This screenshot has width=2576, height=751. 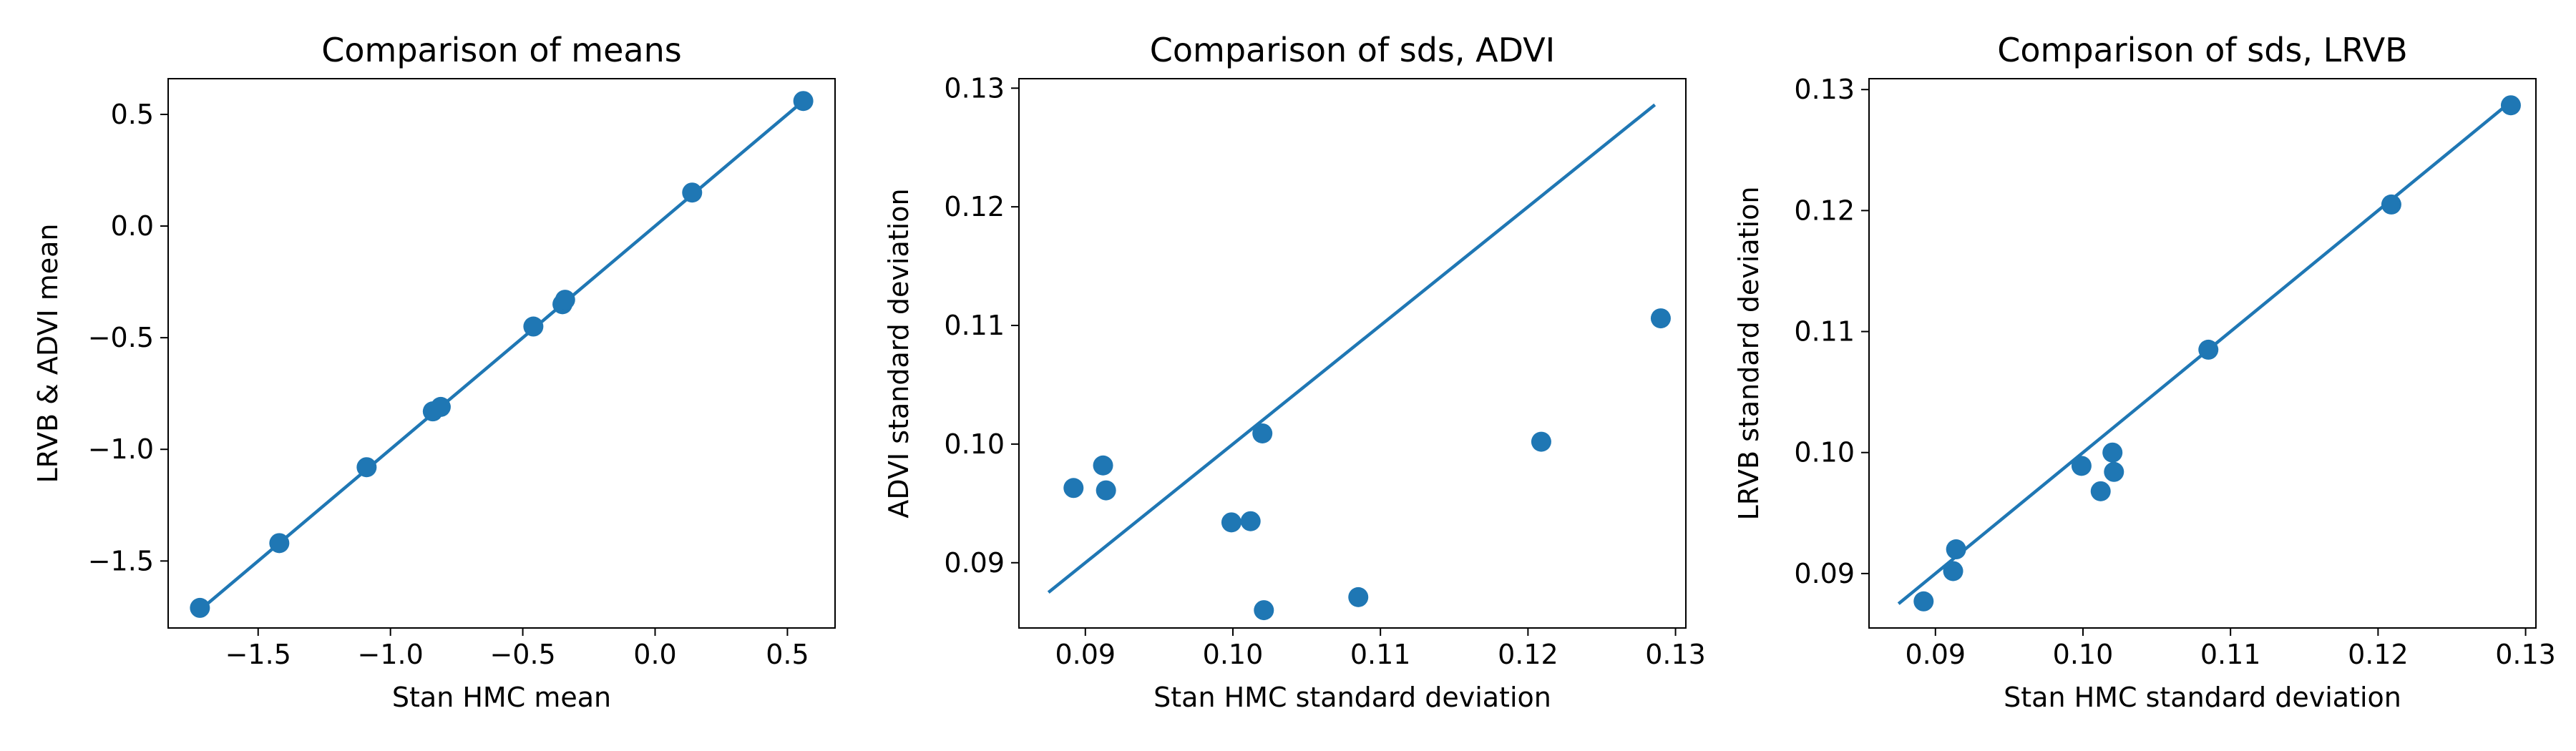 I want to click on y-tick-label: −1.0, so click(x=121, y=449).